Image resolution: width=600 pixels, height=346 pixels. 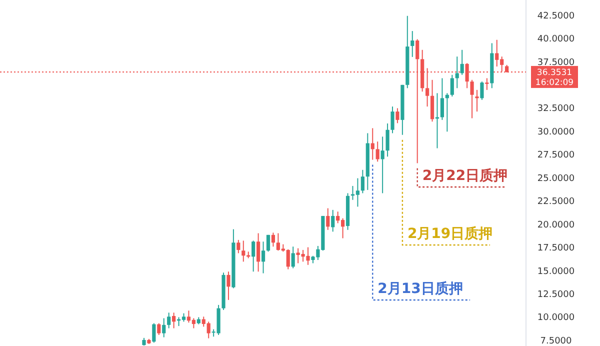 What do you see at coordinates (556, 39) in the screenshot?
I see `y-tick-label: 40.0000` at bounding box center [556, 39].